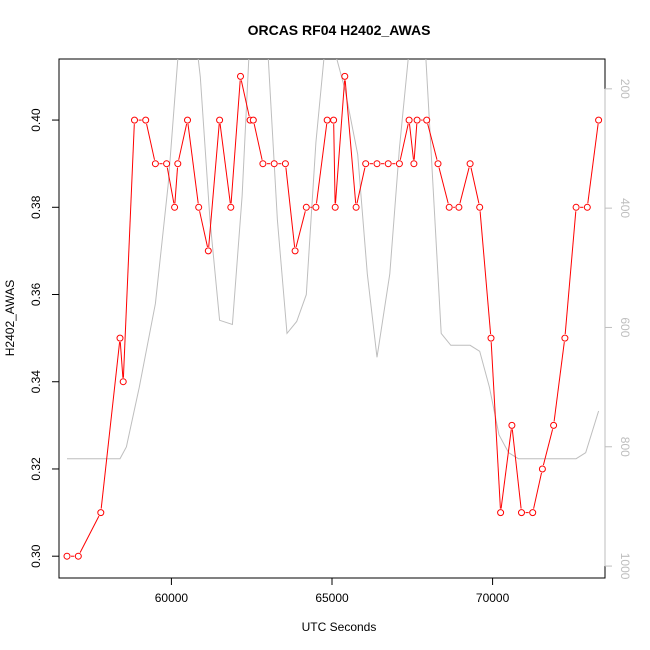  Describe the element at coordinates (10, 318) in the screenshot. I see `y-axis-label: H2402_AWAS` at that location.